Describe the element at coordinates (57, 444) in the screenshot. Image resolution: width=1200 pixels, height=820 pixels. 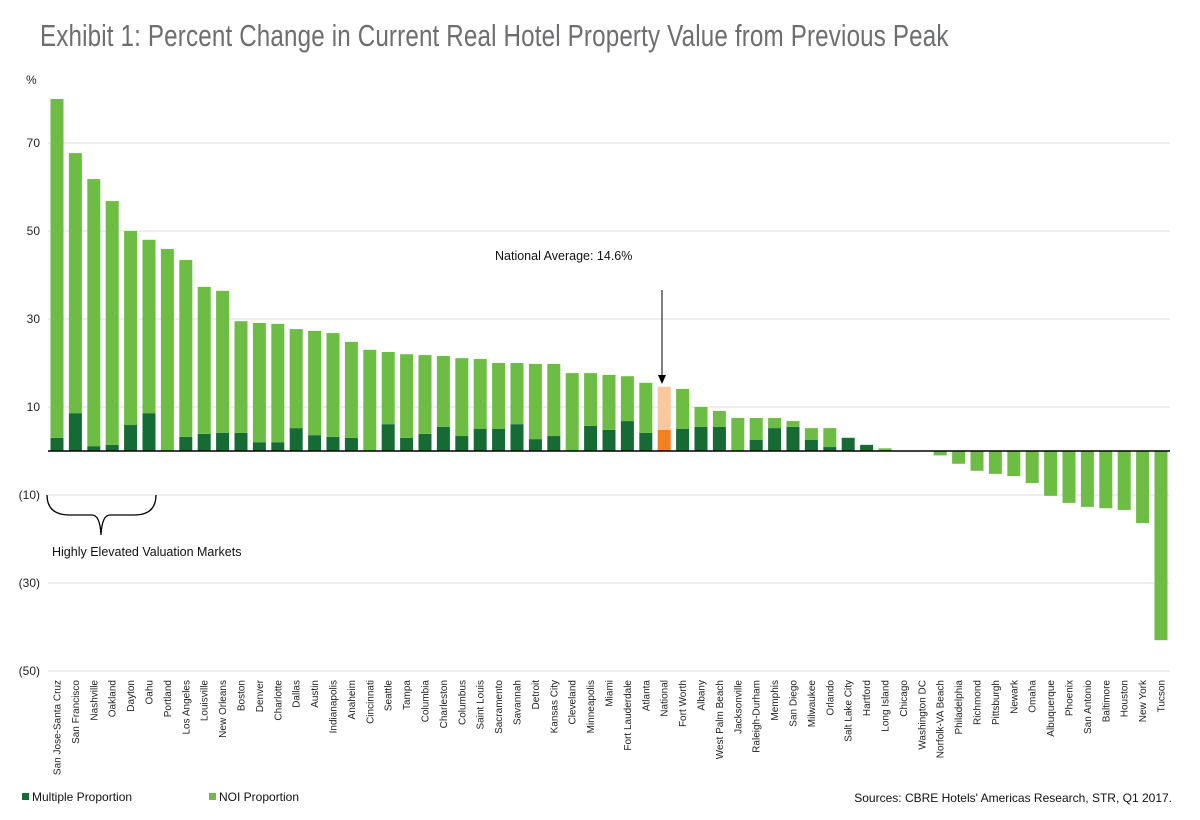
I see `bar-multiple-san-jose-santa-cruz` at that location.